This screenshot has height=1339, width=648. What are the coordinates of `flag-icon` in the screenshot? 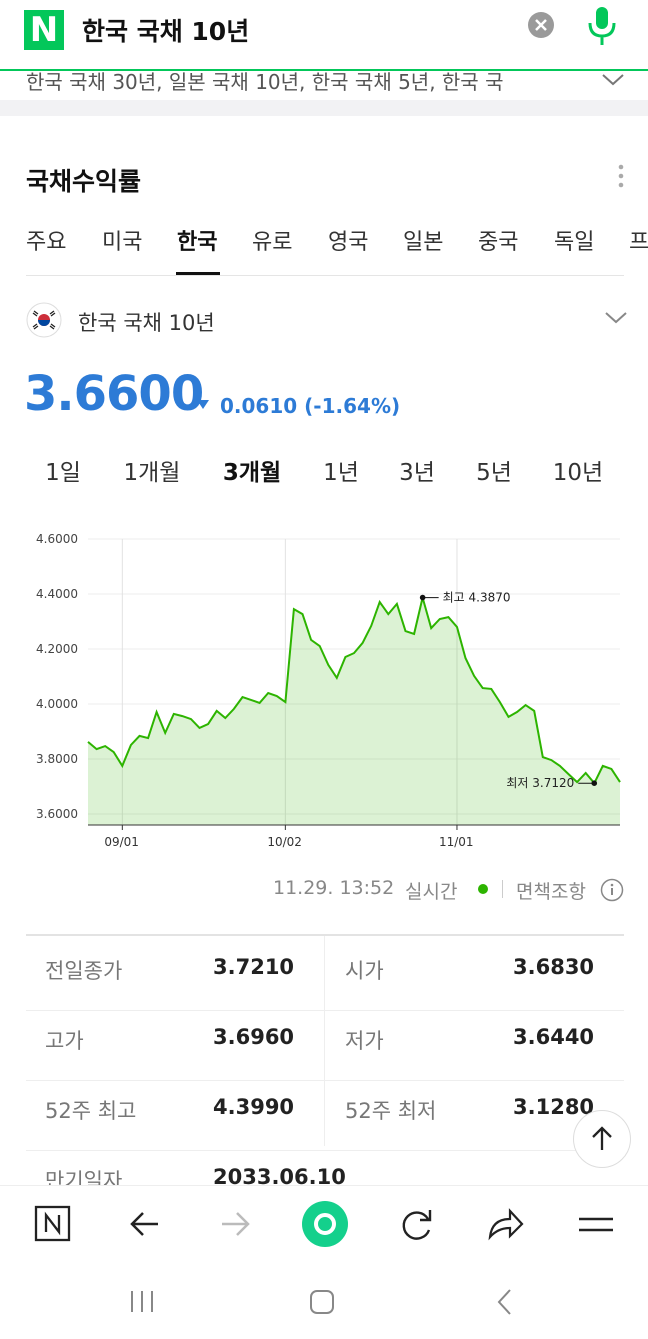 It's located at (44, 320).